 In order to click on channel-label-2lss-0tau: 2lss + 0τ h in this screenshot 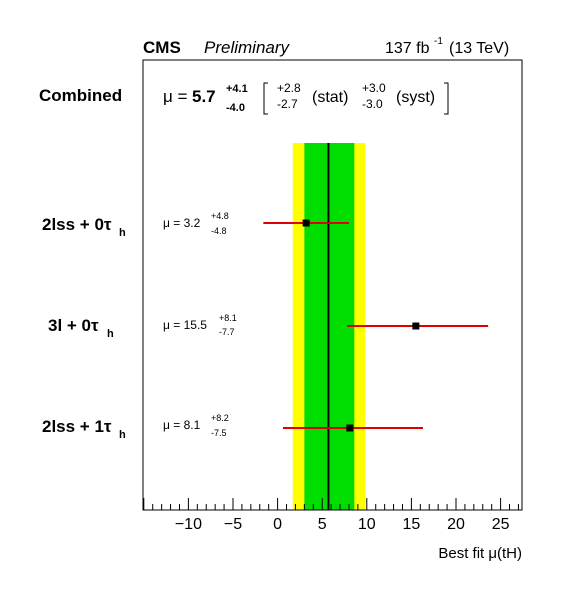, I will do `click(84, 227)`.